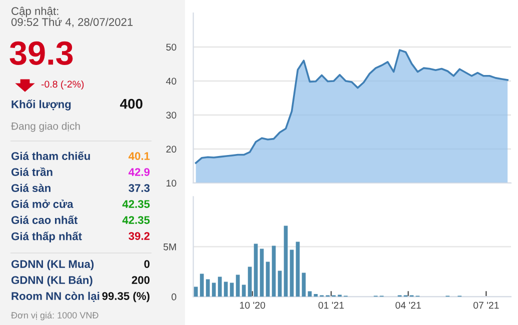 The image size is (518, 325). I want to click on y-tick-label: 10, so click(171, 183).